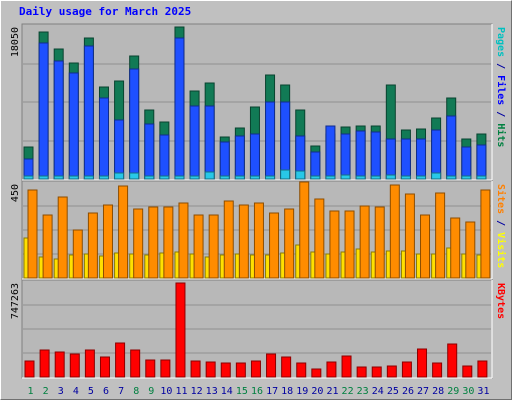 The image size is (512, 400). I want to click on day-label-14: 14, so click(227, 391).